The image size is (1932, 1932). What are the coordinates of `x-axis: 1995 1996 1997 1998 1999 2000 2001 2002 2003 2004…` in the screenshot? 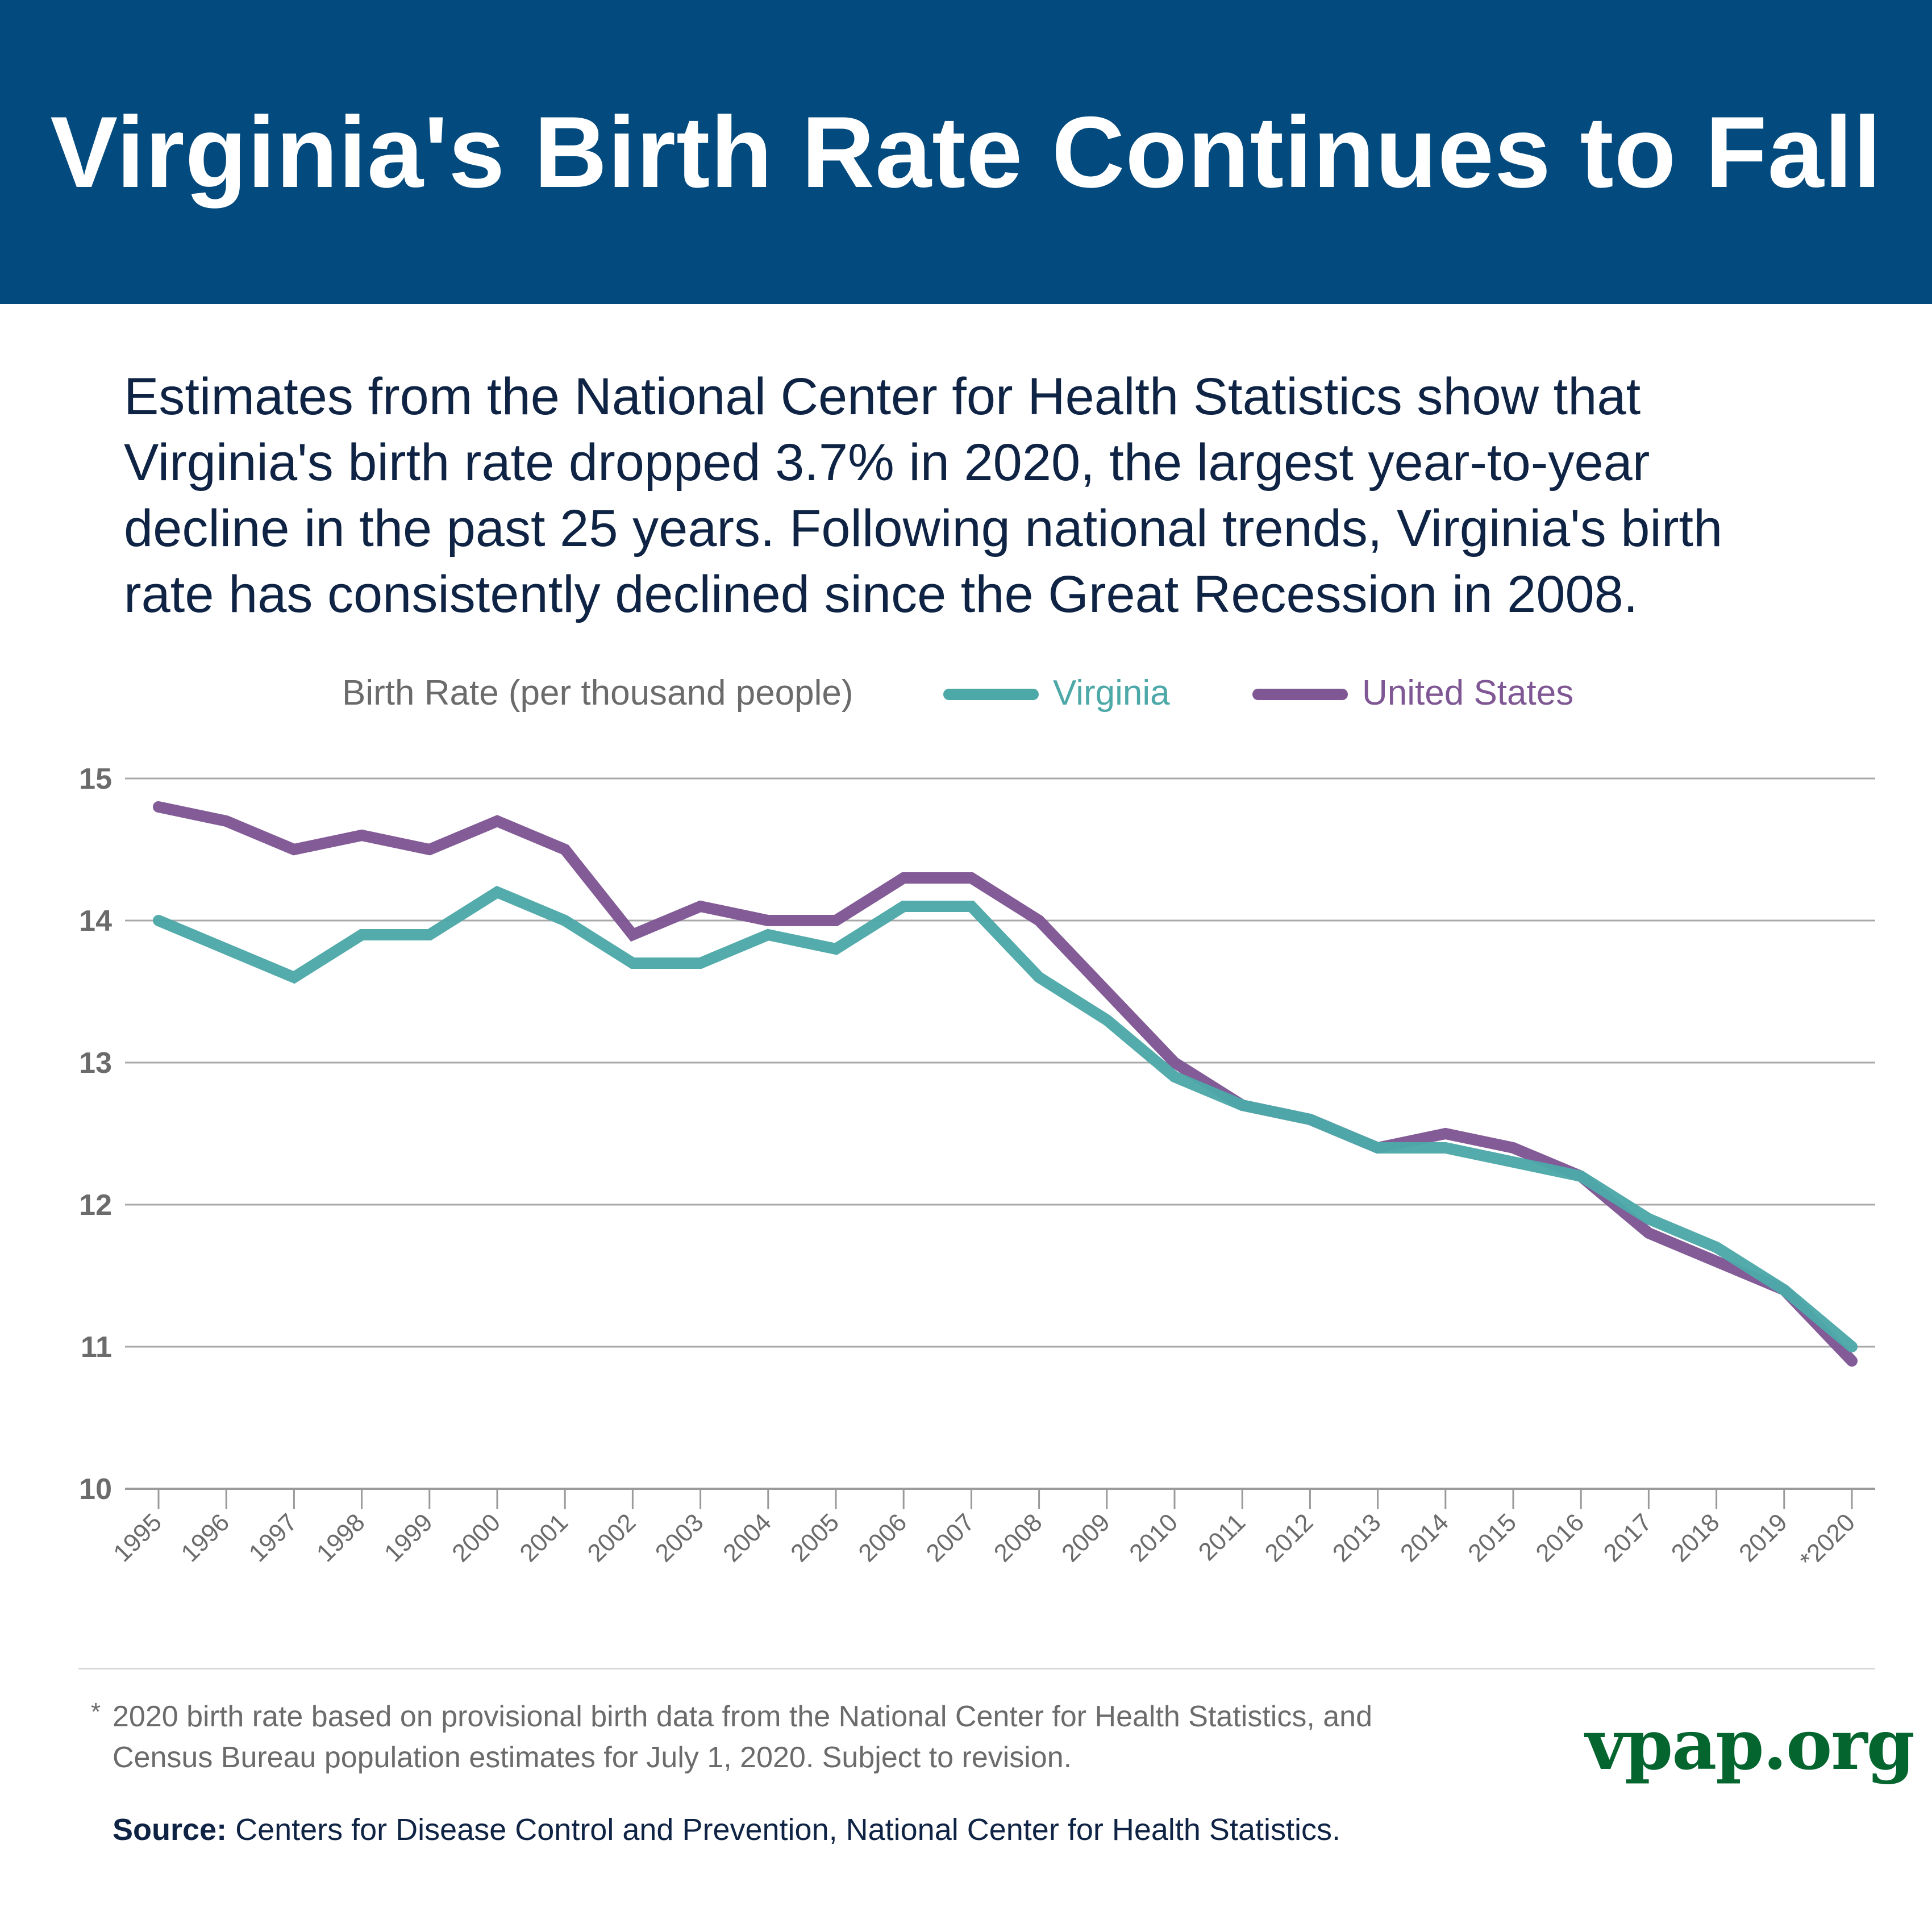 It's located at (984, 1531).